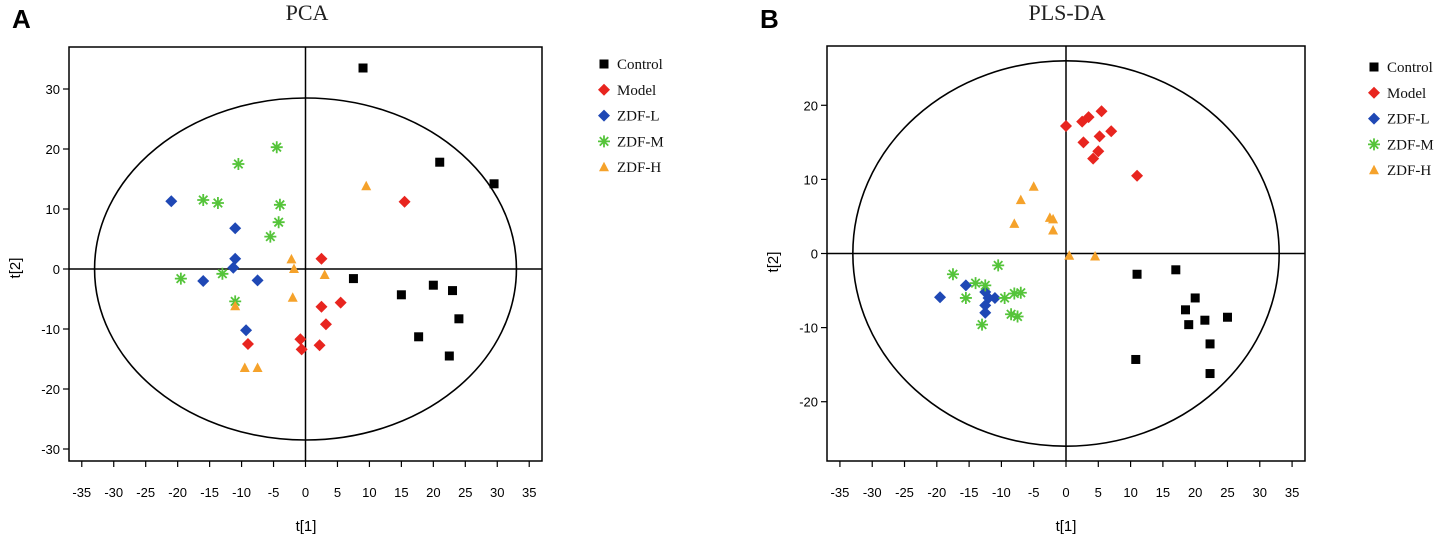 The image size is (1452, 547). Describe the element at coordinates (808, 328) in the screenshot. I see `y-tick-label: -10` at that location.